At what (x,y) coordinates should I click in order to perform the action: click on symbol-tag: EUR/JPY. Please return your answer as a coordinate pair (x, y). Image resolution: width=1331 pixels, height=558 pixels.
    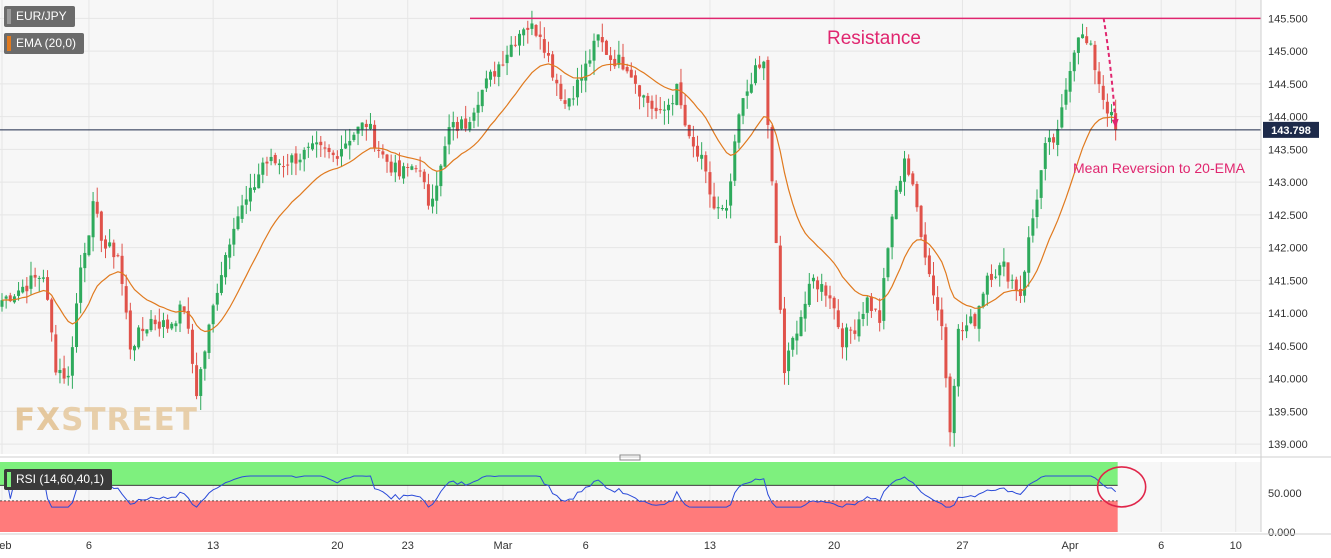
    Looking at the image, I should click on (39, 16).